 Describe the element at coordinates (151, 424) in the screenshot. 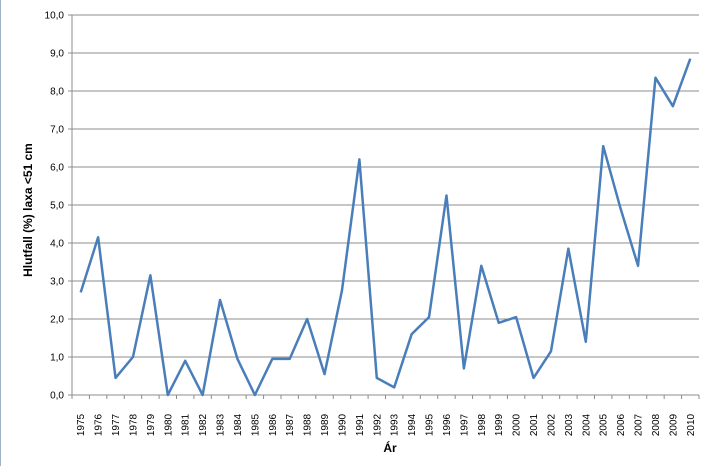

I see `x-tick-label: 1979` at that location.